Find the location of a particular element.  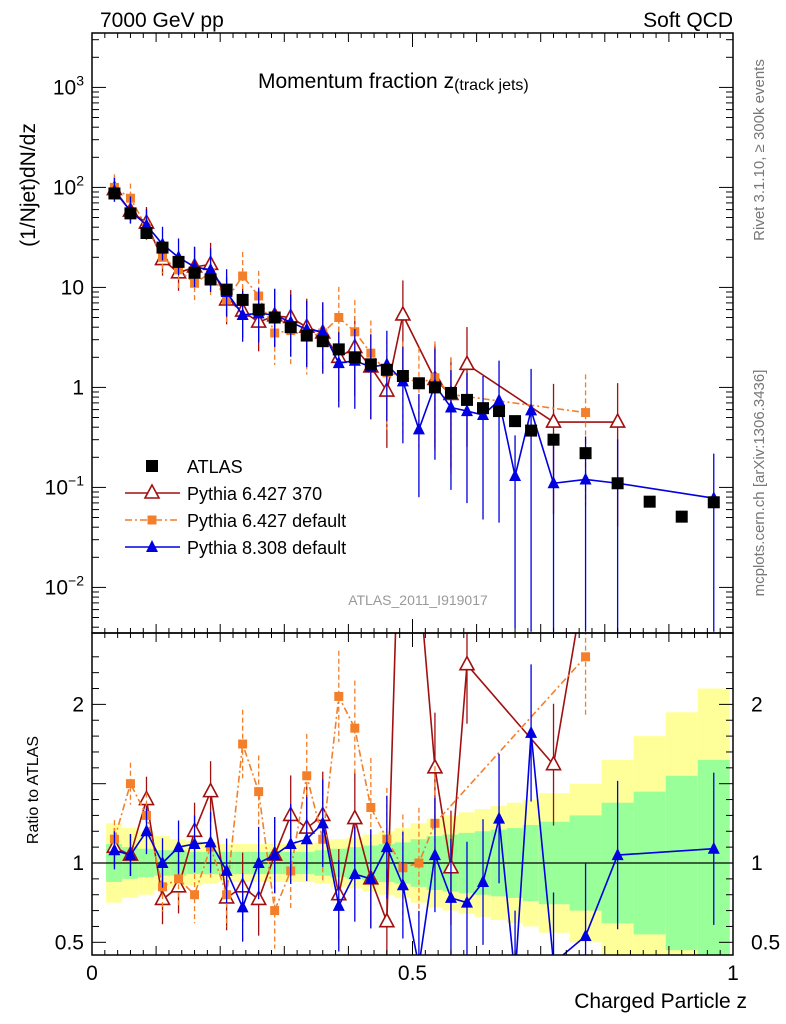

x-tick-label: 0 is located at coordinates (92, 973).